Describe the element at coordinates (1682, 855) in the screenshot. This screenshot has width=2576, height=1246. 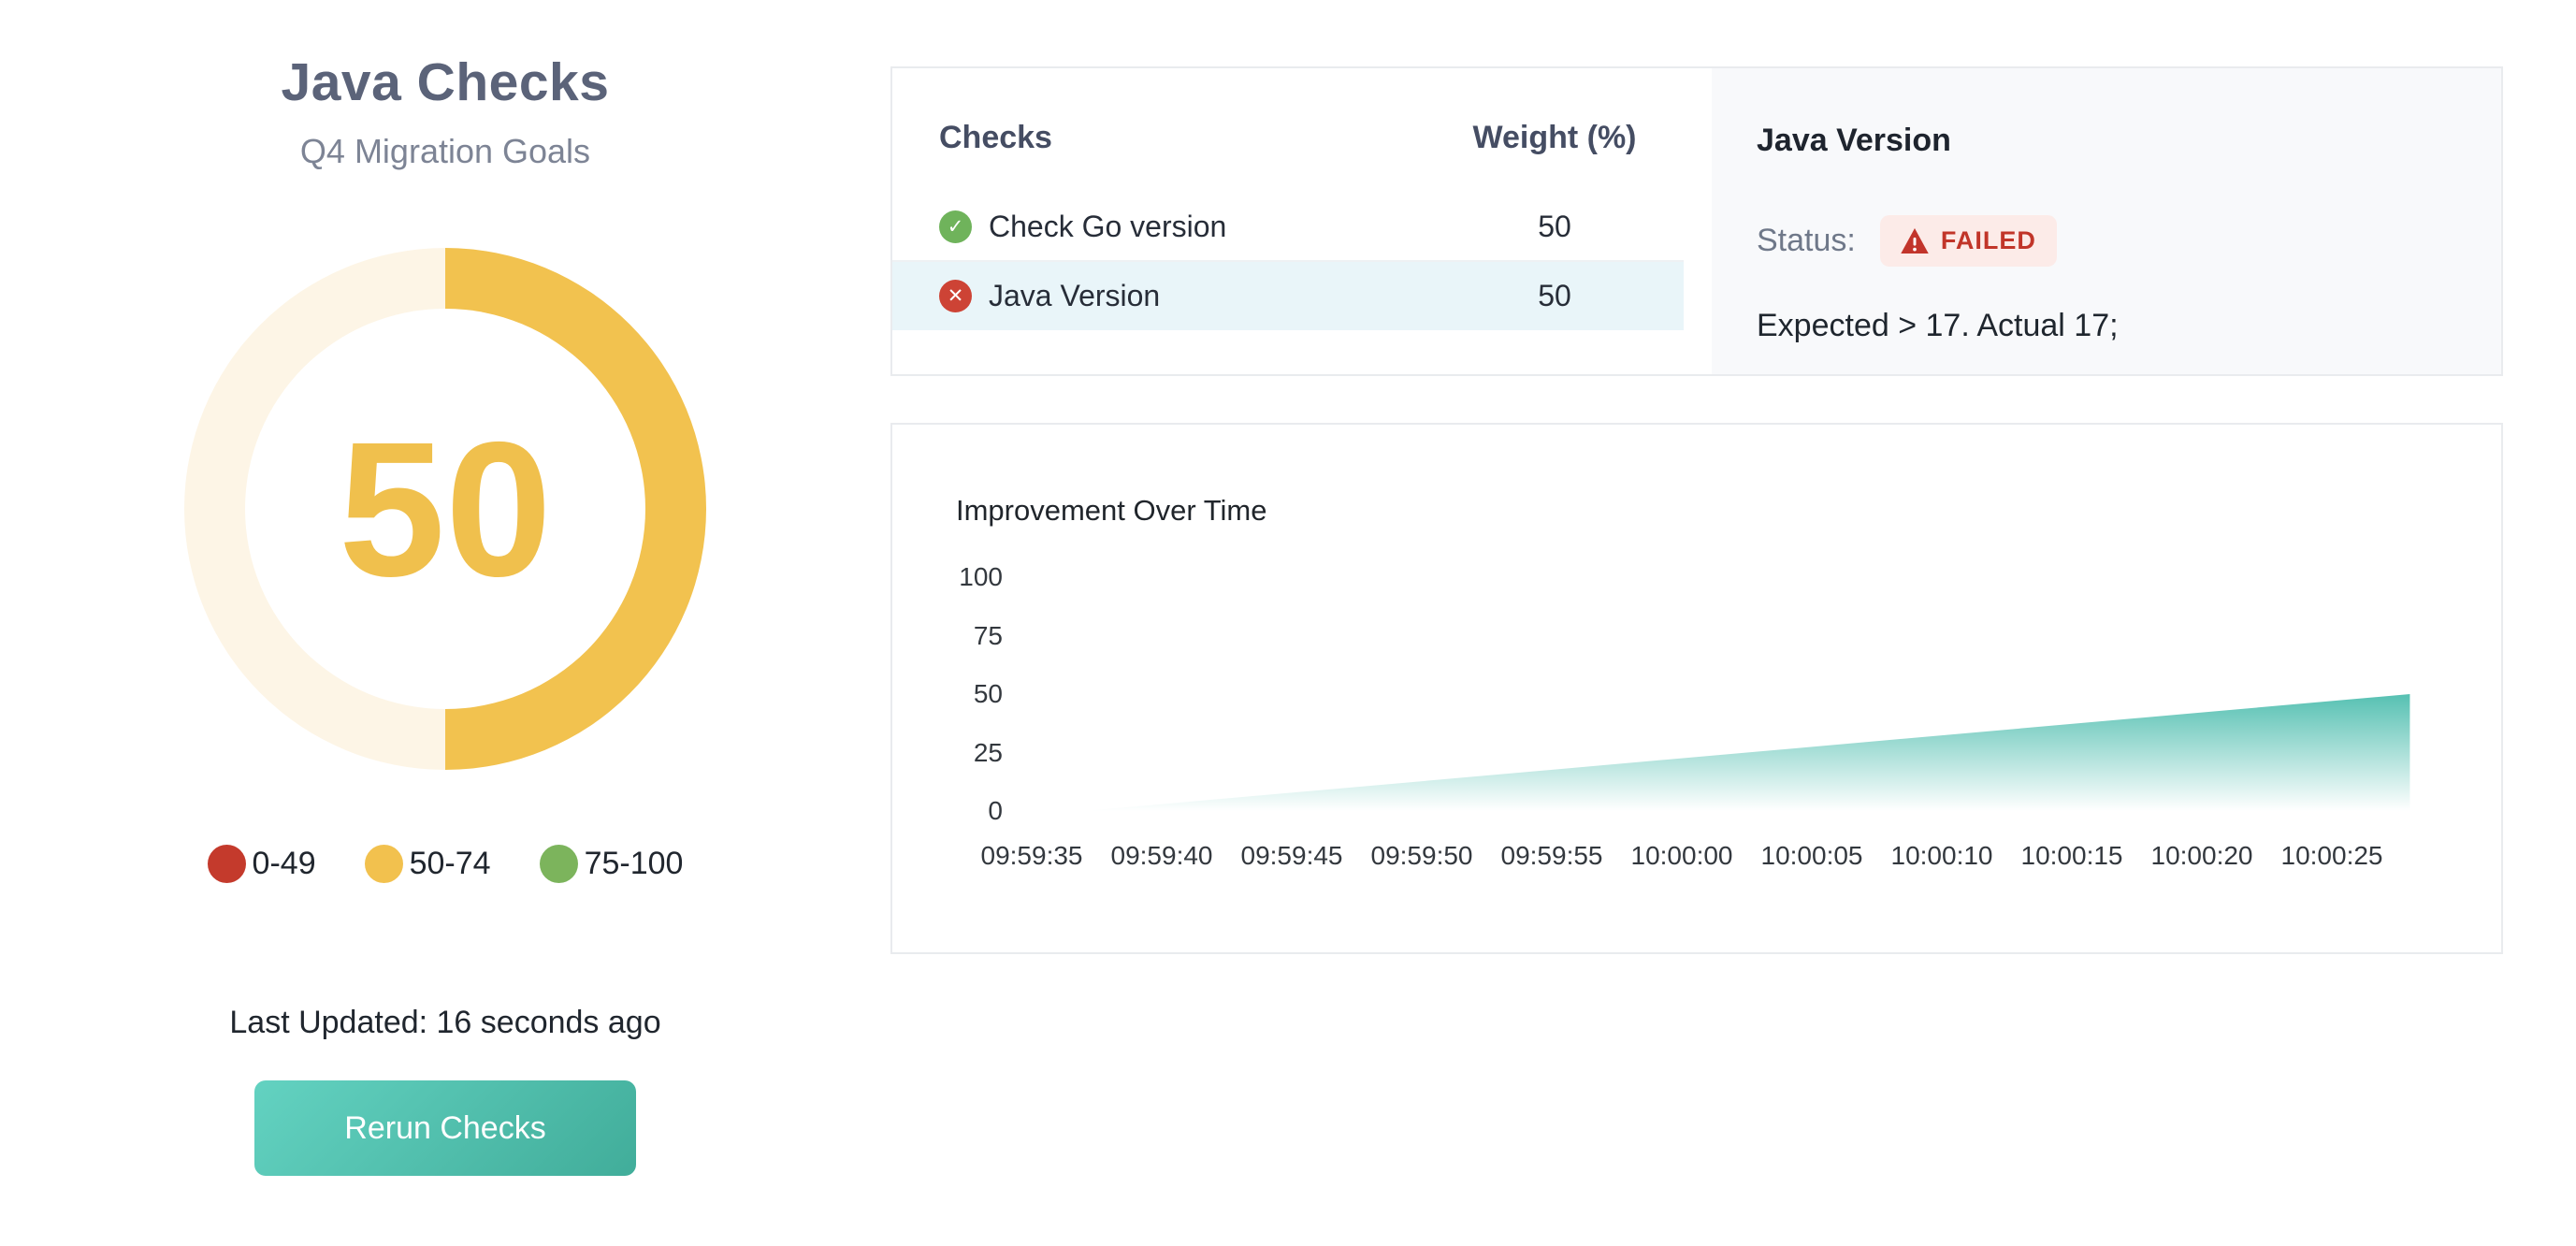
I see `x-tick-label: 10:00:00` at that location.